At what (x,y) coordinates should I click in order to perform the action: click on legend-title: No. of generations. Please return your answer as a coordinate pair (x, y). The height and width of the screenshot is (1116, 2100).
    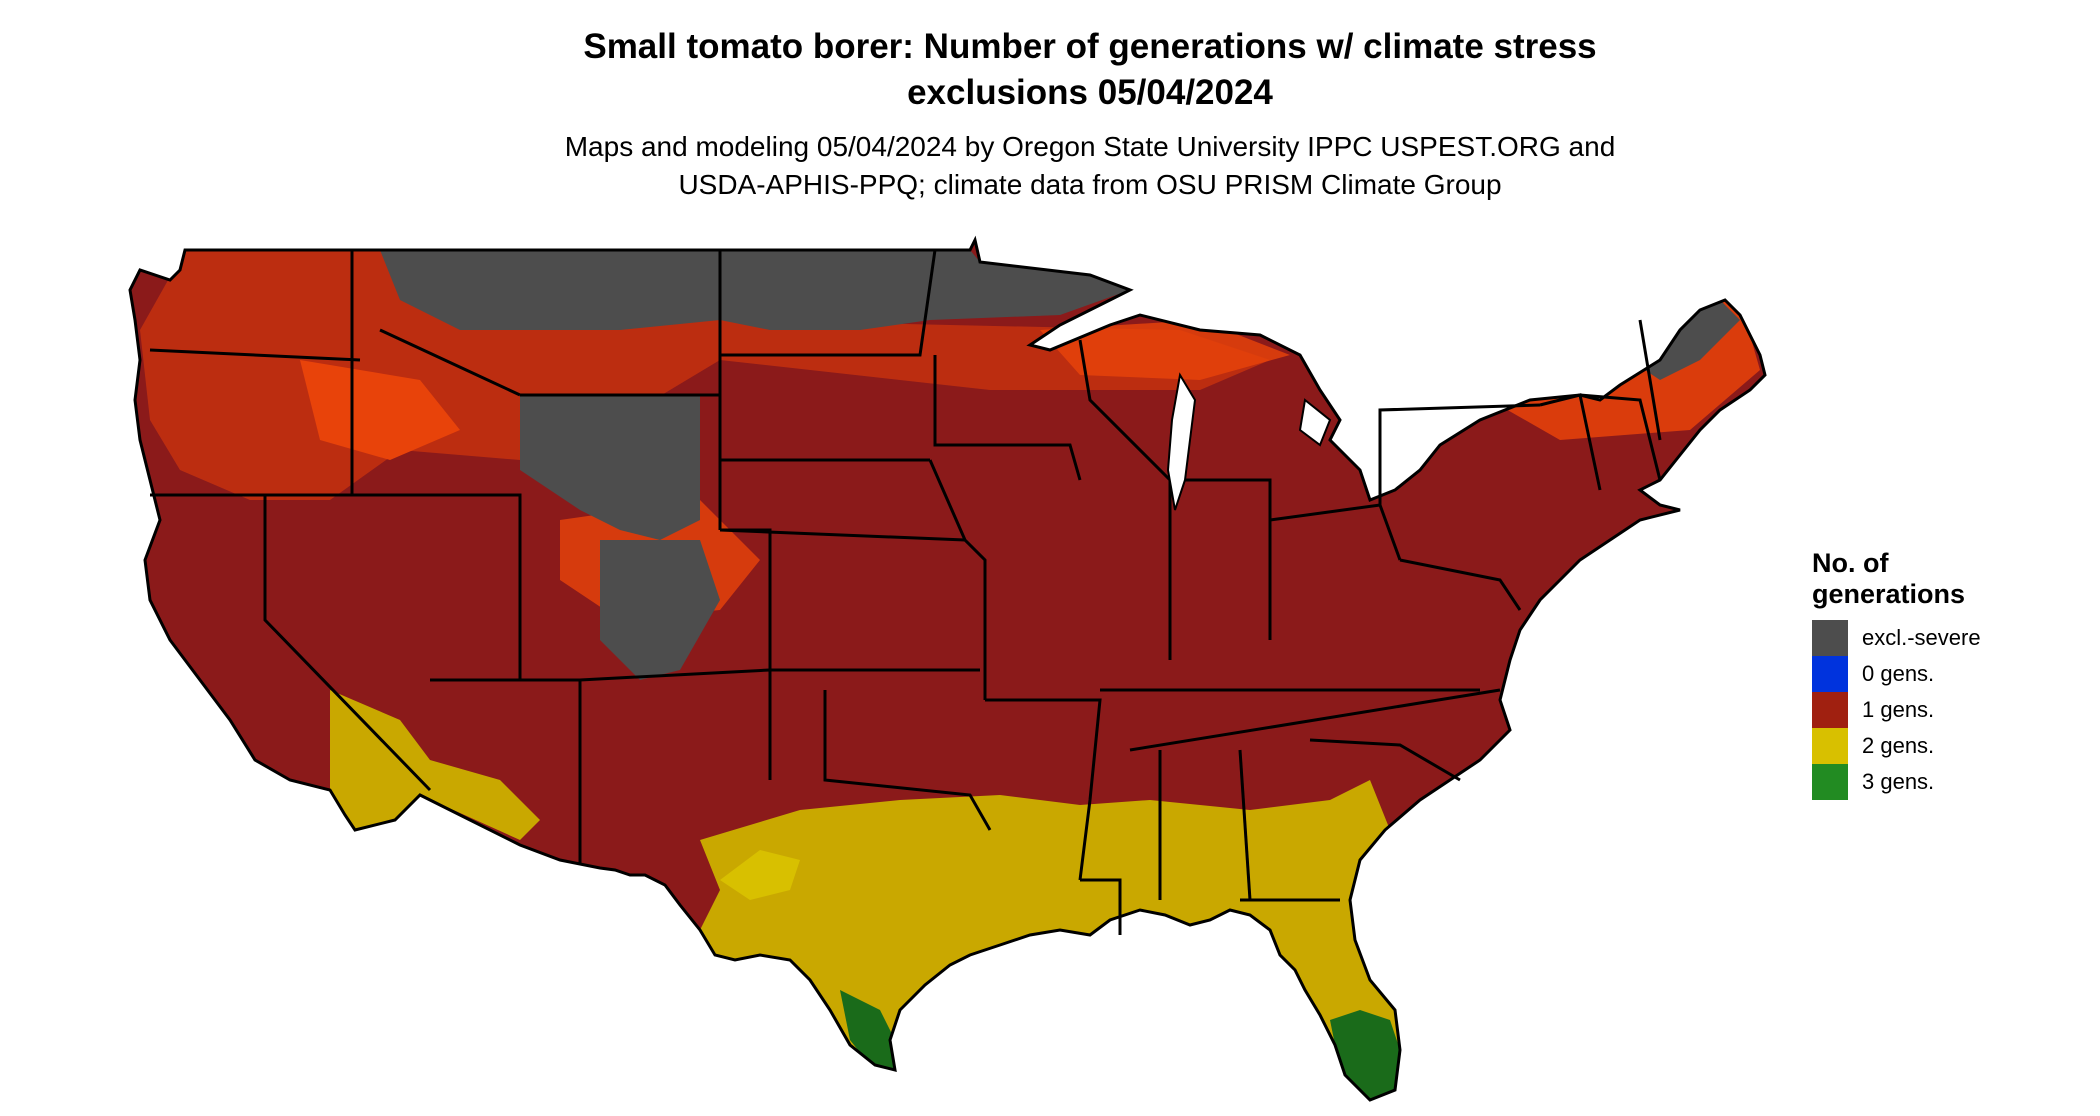
    Looking at the image, I should click on (1896, 579).